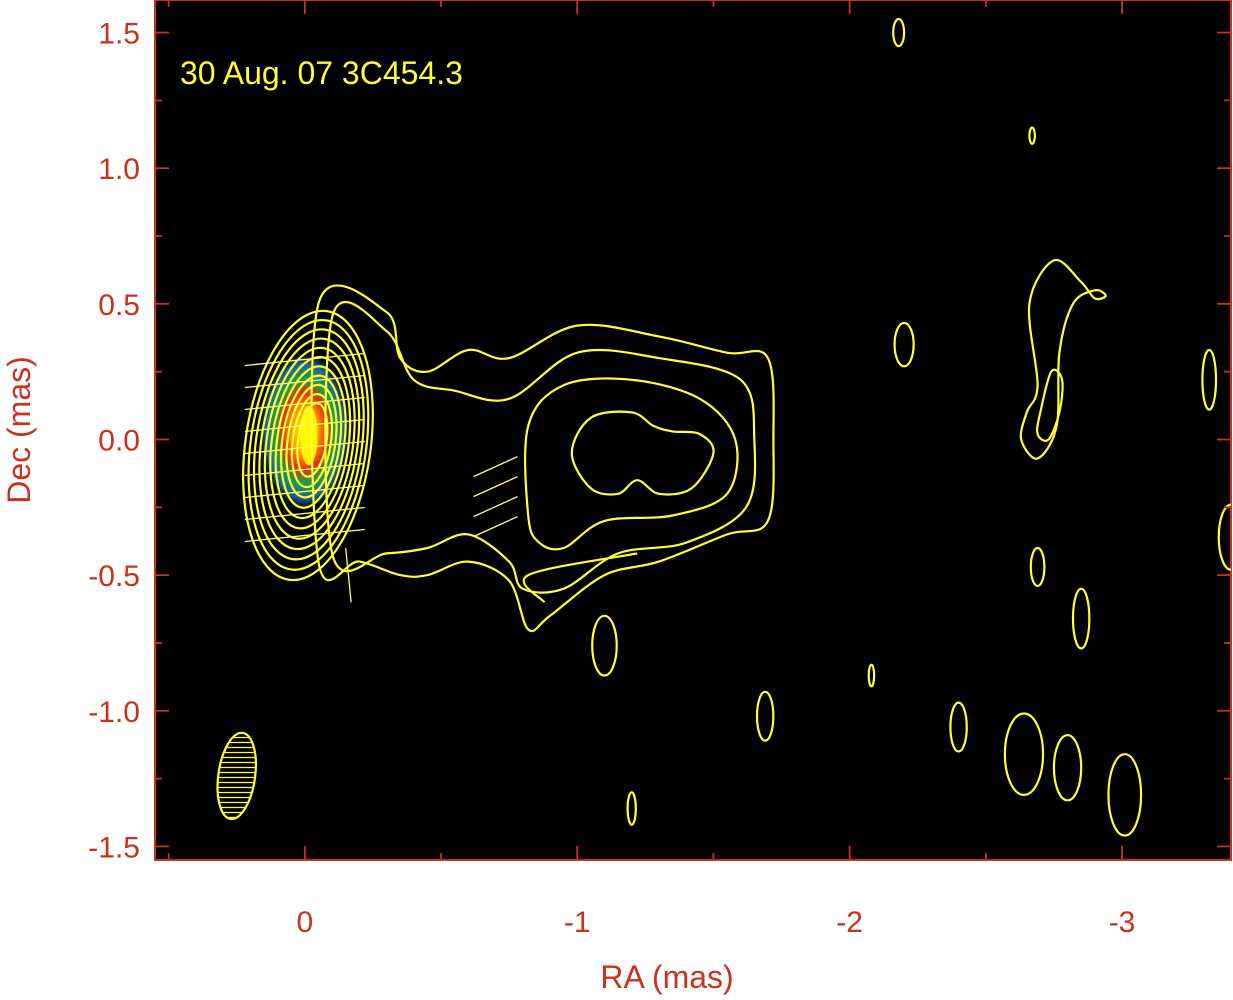 The height and width of the screenshot is (1000, 1233). I want to click on y-tick-label: 1.5, so click(119, 34).